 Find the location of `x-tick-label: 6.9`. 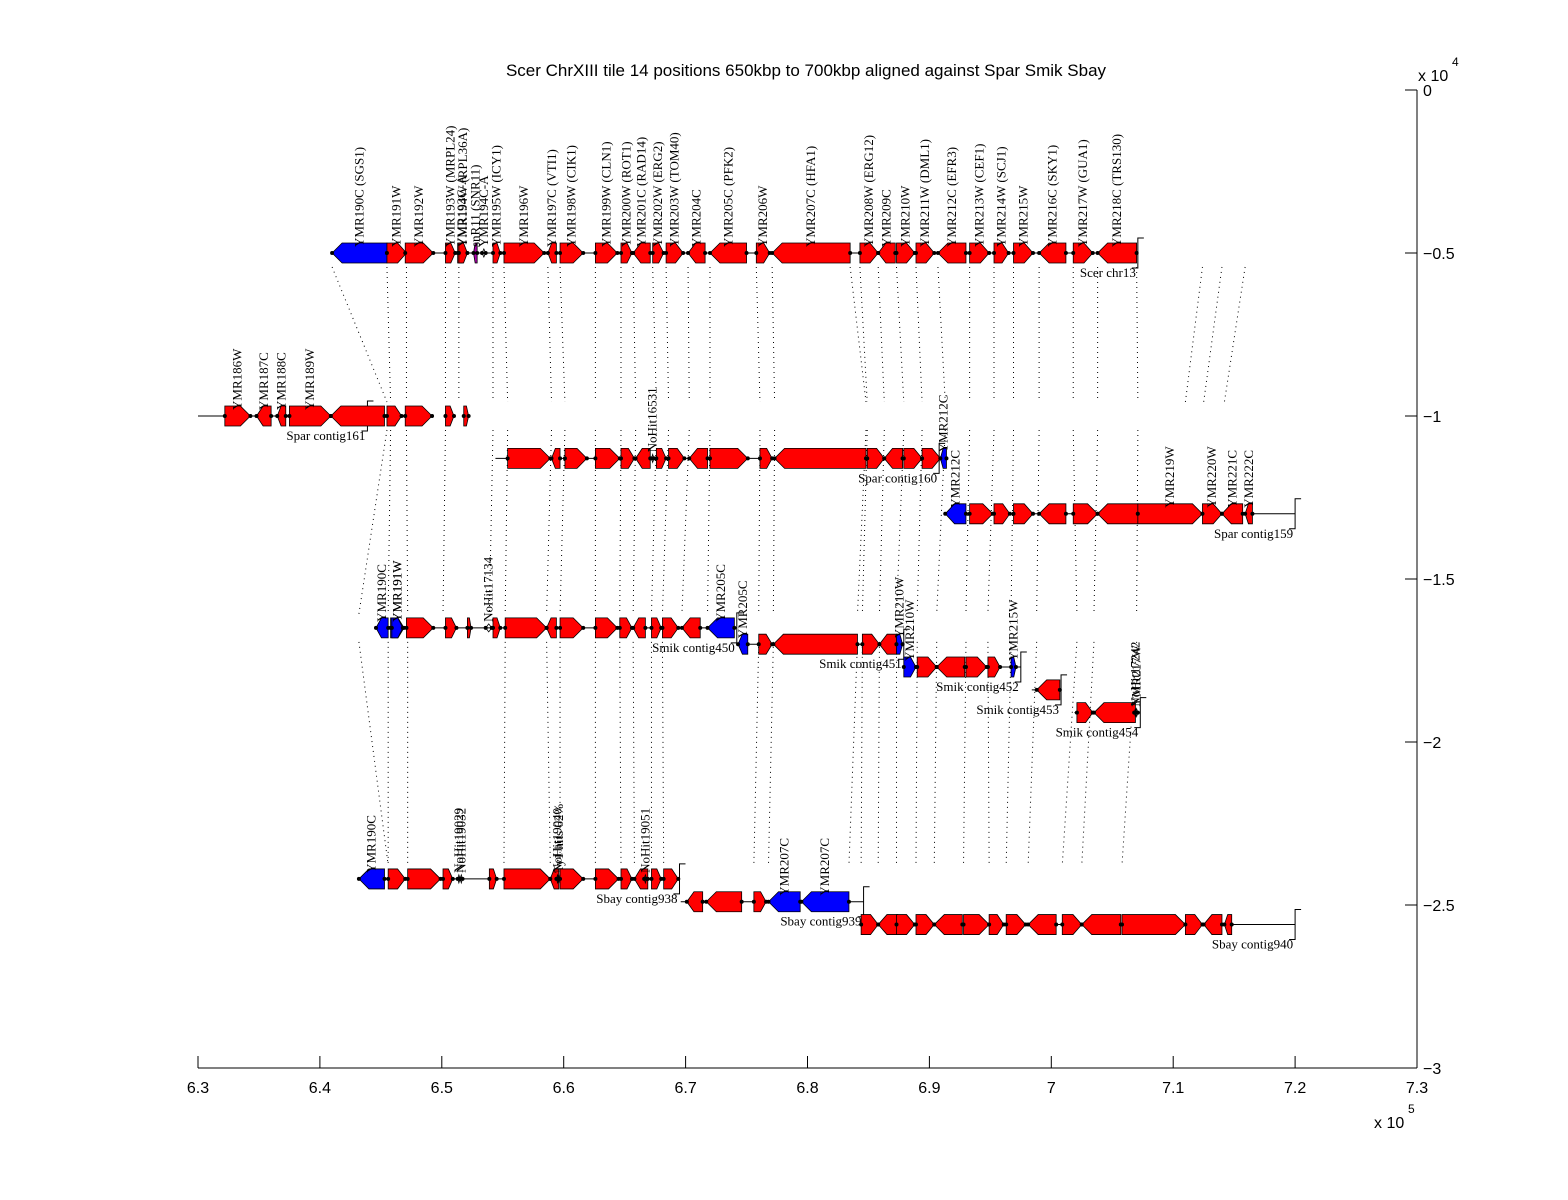

x-tick-label: 6.9 is located at coordinates (929, 1088).